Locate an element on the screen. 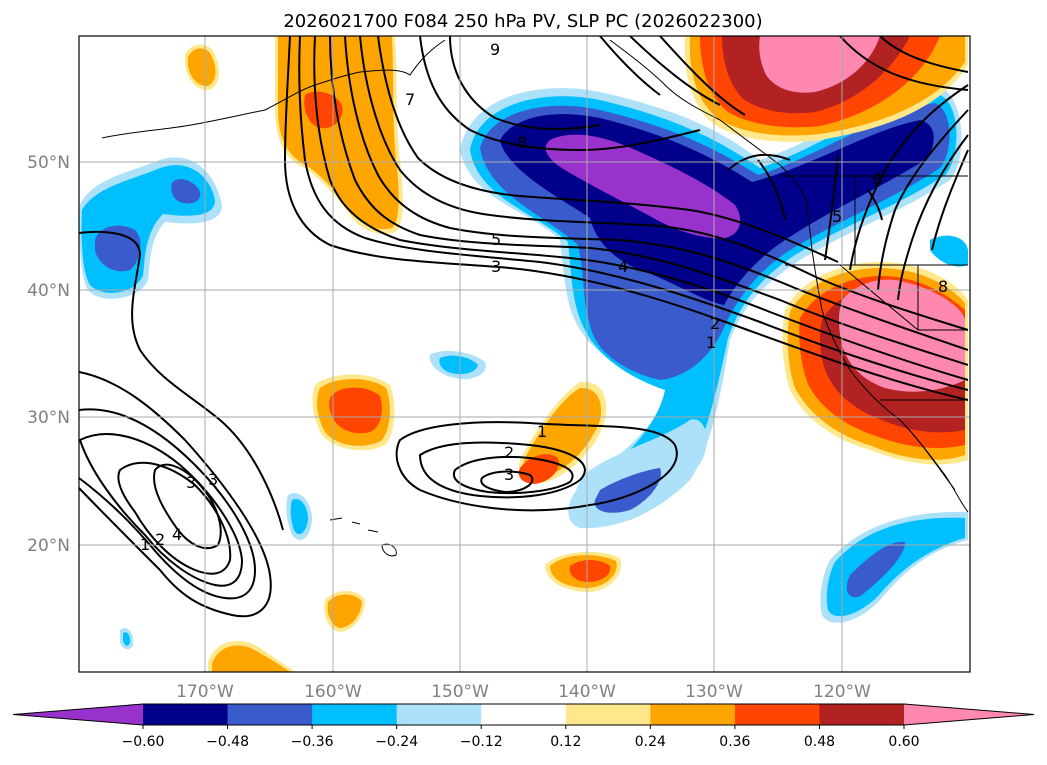 This screenshot has height=765, width=1047. coastline-bc is located at coordinates (708, 120).